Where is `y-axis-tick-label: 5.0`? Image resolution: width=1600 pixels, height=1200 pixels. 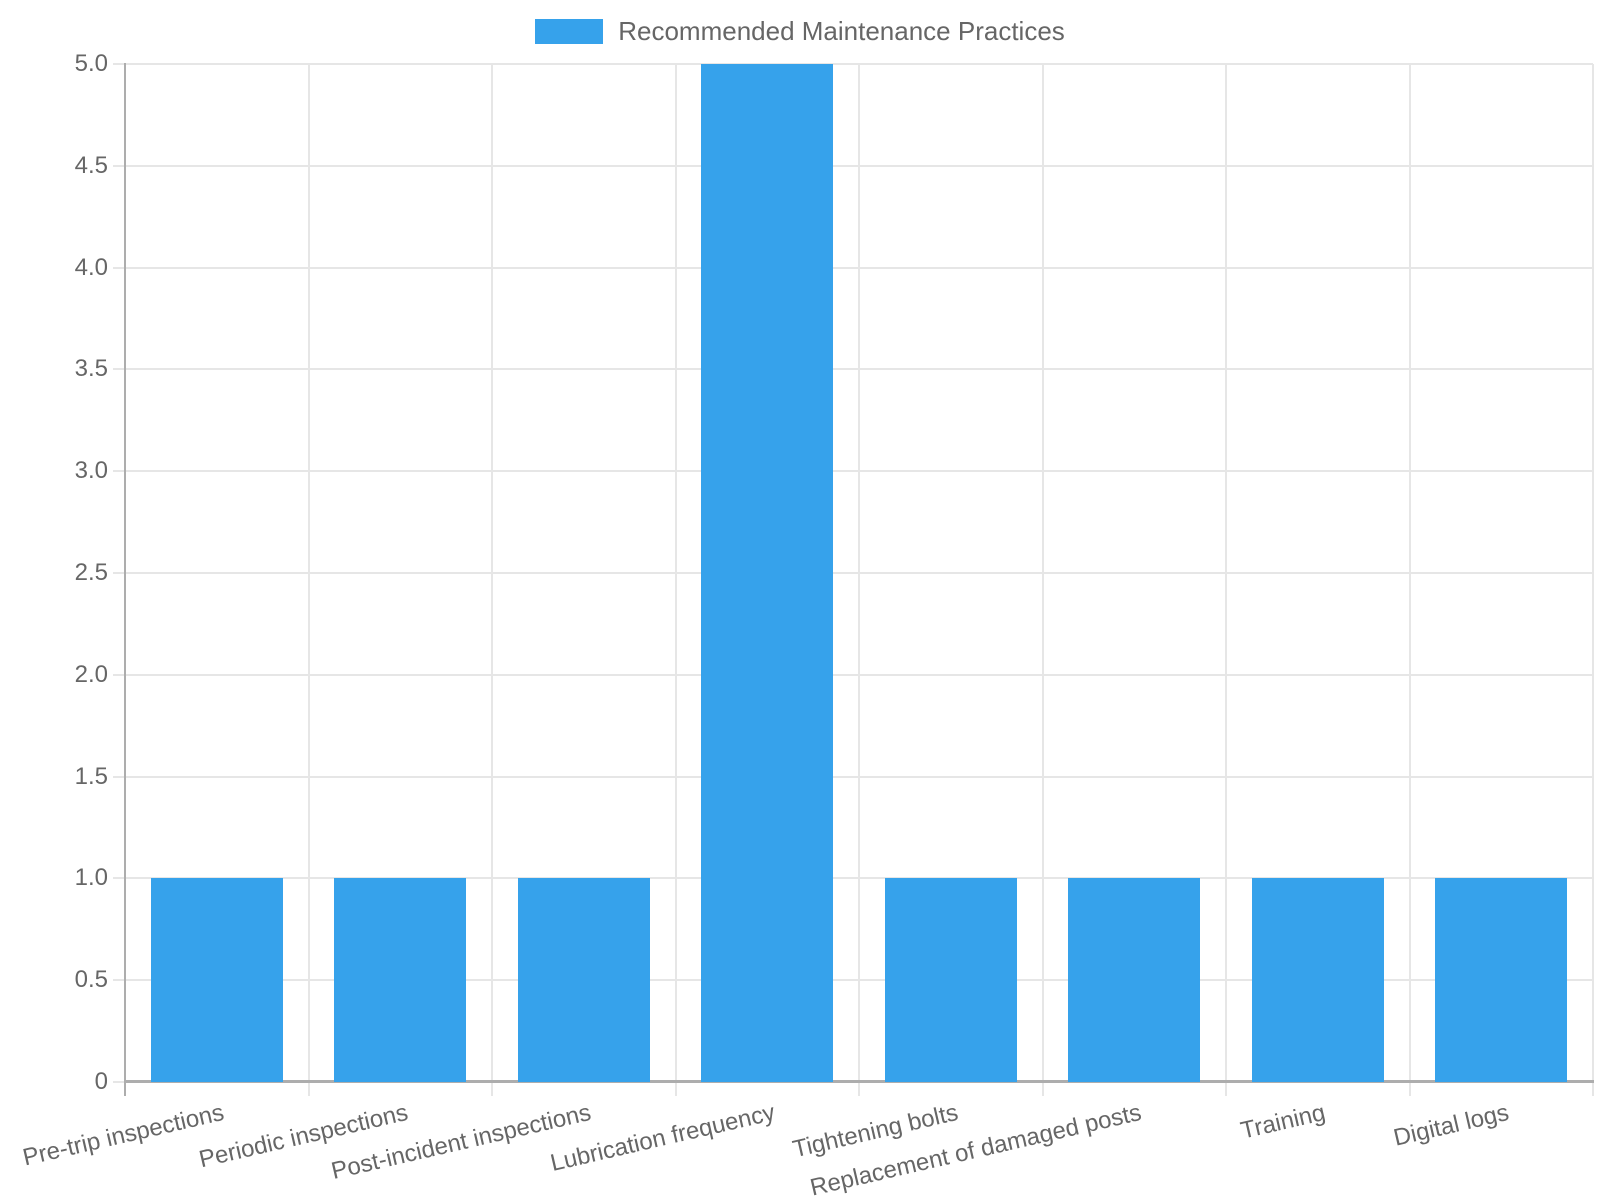
y-axis-tick-label: 5.0 is located at coordinates (91, 63).